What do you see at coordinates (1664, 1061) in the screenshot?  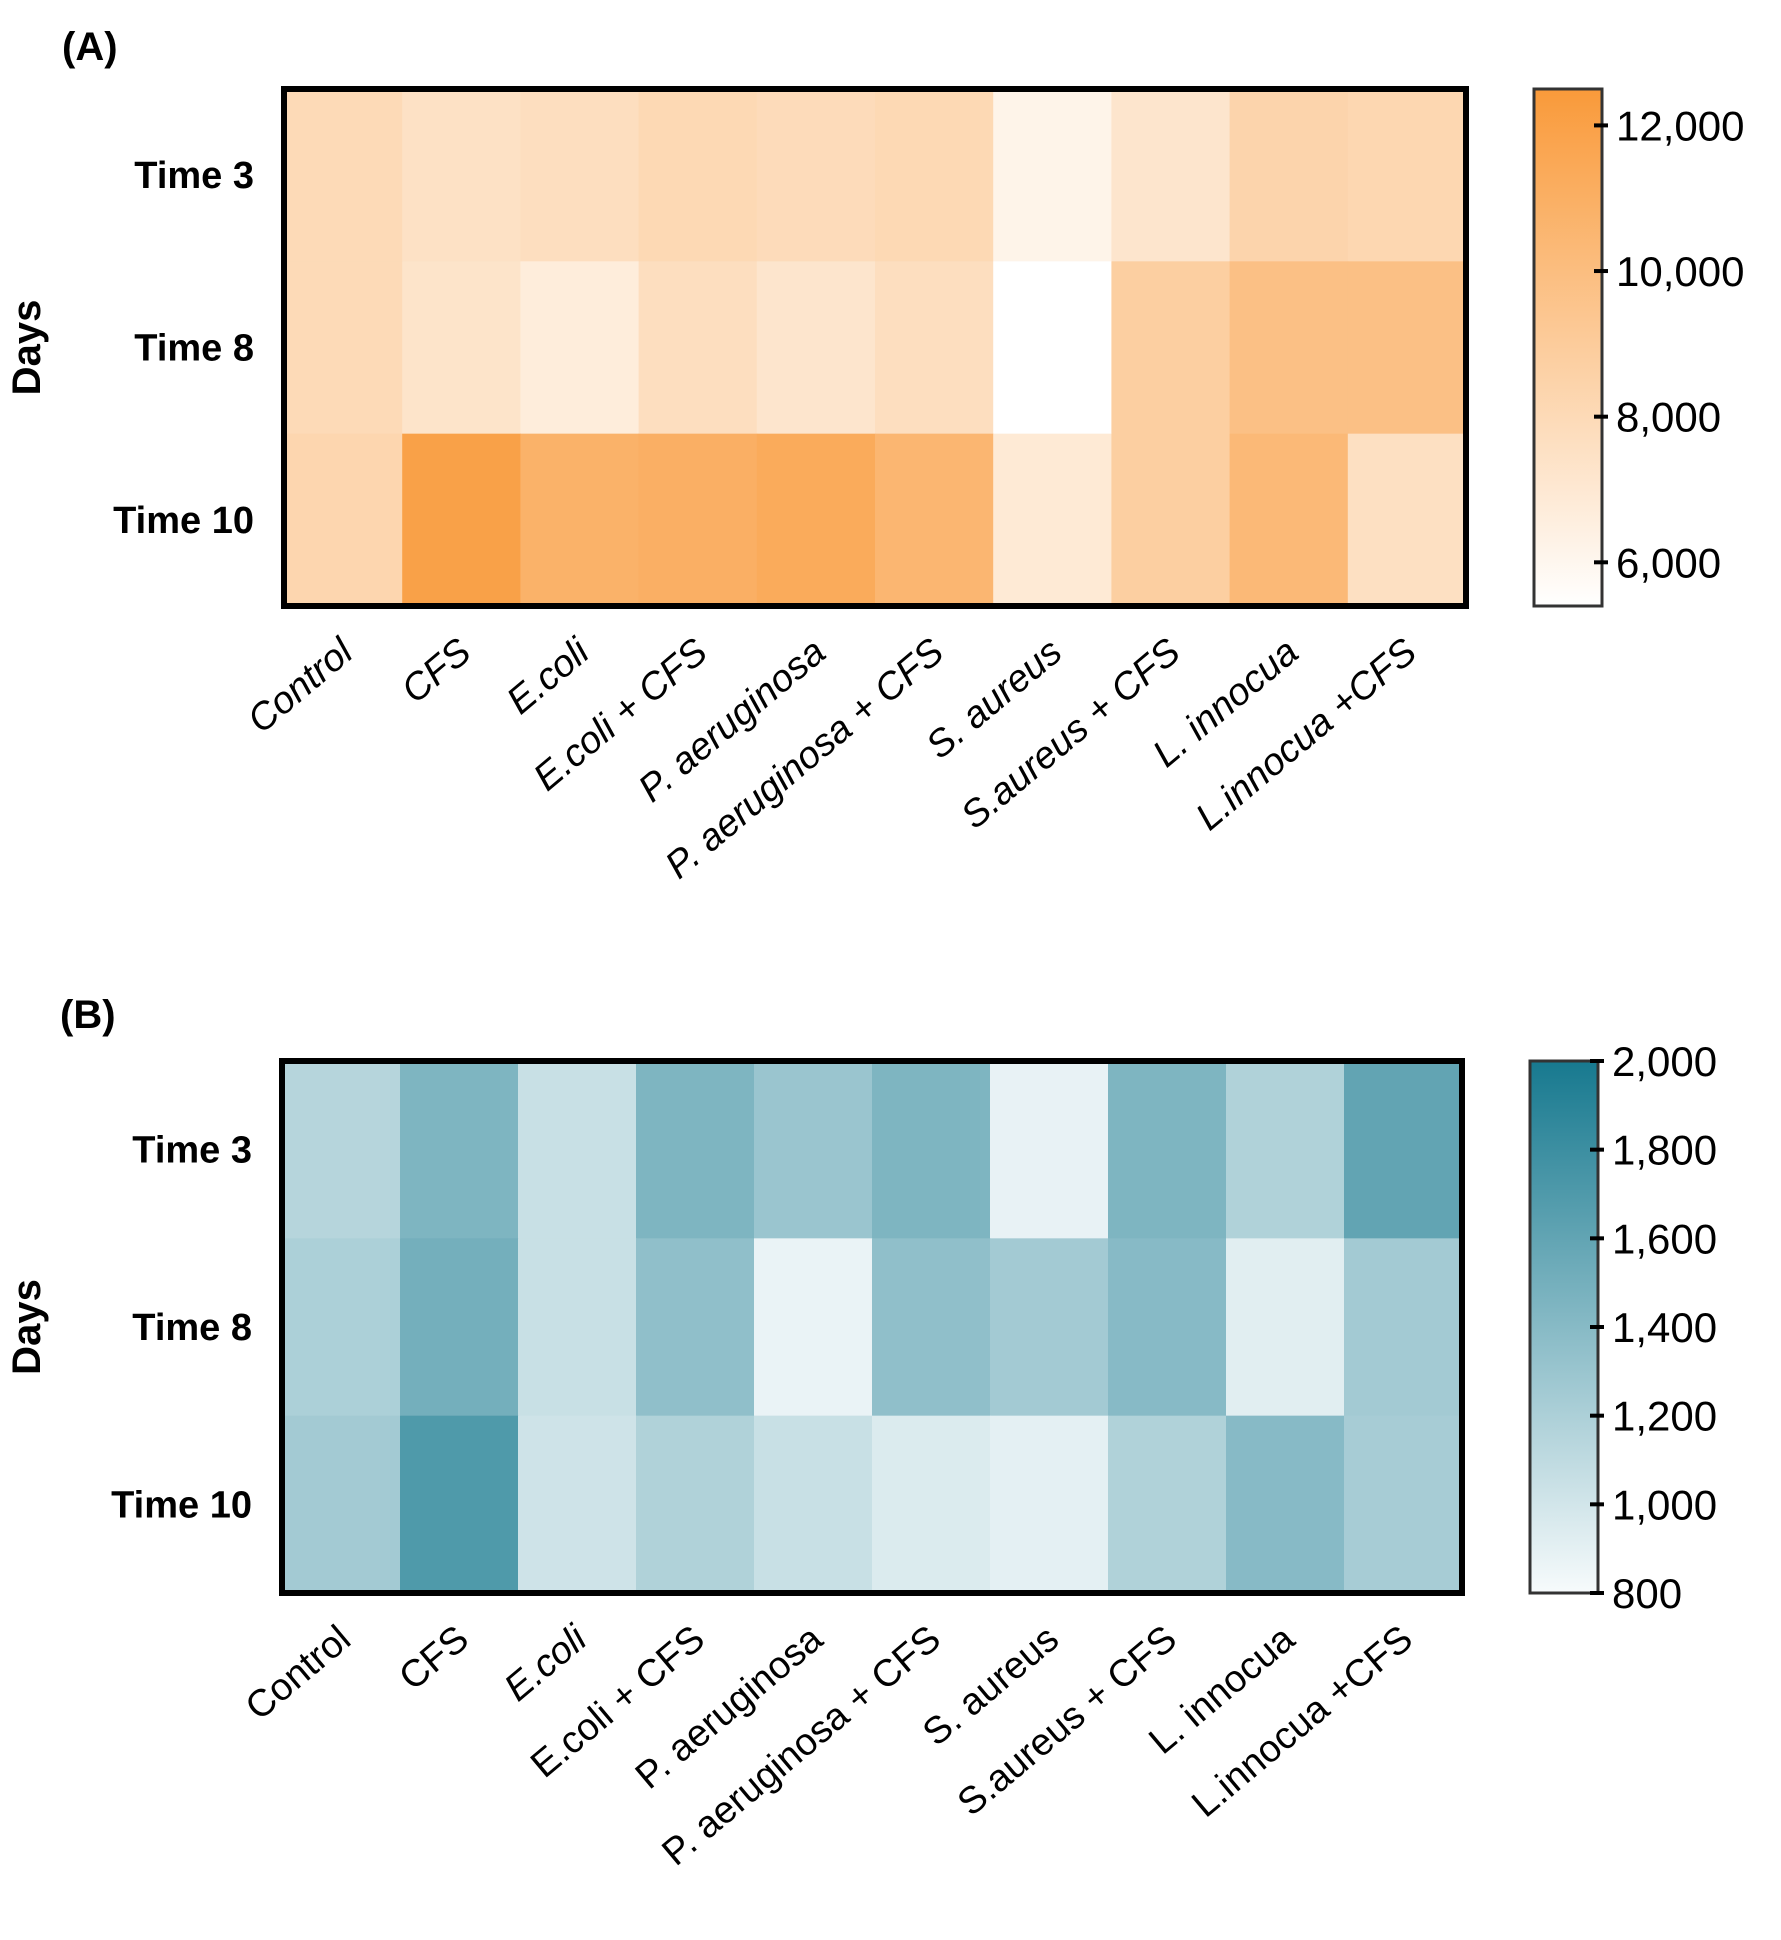 I see `colorbar-tick-label: 2,000` at bounding box center [1664, 1061].